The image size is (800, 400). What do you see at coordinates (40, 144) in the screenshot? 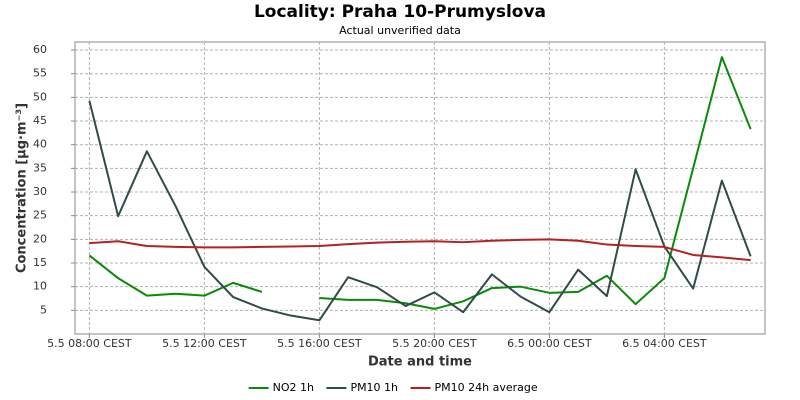
I see `y-tick-label: 40` at bounding box center [40, 144].